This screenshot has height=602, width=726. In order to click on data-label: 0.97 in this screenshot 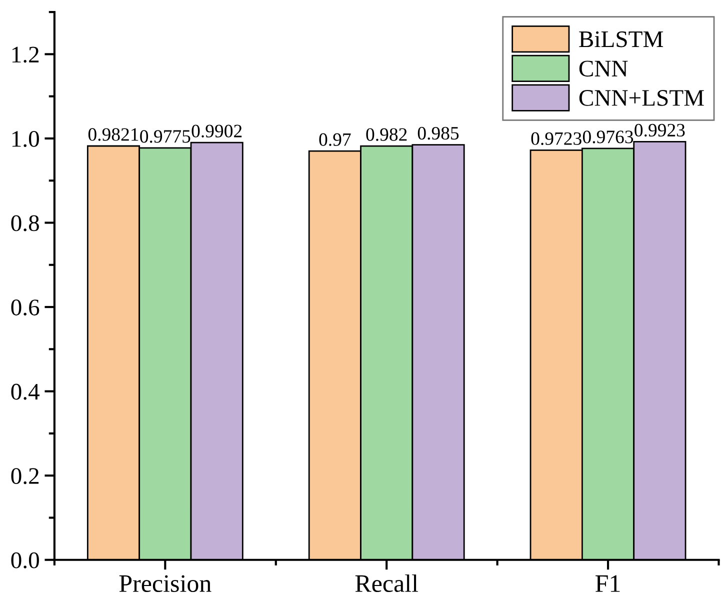, I will do `click(335, 139)`.